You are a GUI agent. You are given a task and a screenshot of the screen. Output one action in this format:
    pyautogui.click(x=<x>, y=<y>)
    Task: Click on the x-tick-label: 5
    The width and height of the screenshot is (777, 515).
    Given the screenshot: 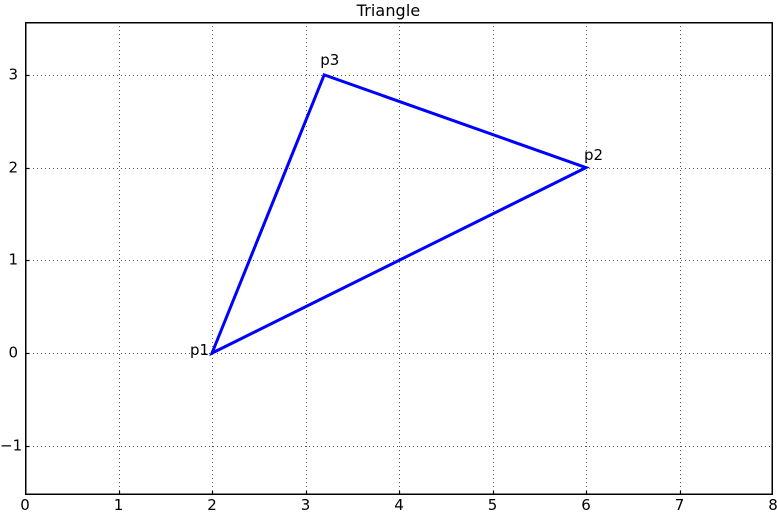 What is the action you would take?
    pyautogui.click(x=492, y=505)
    